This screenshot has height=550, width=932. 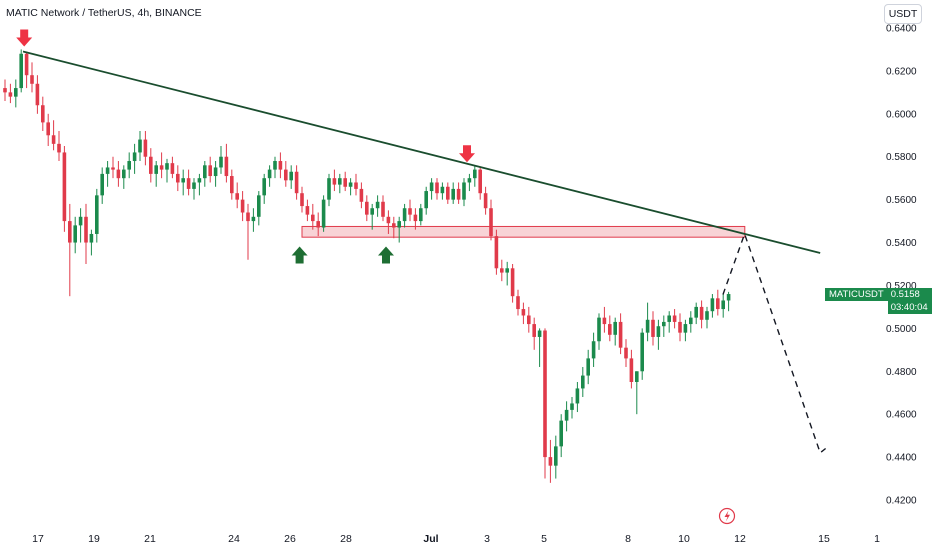 What do you see at coordinates (104, 13) in the screenshot?
I see `symbol-title: MATIC Network / TetherUS, 4h, BINANCE` at bounding box center [104, 13].